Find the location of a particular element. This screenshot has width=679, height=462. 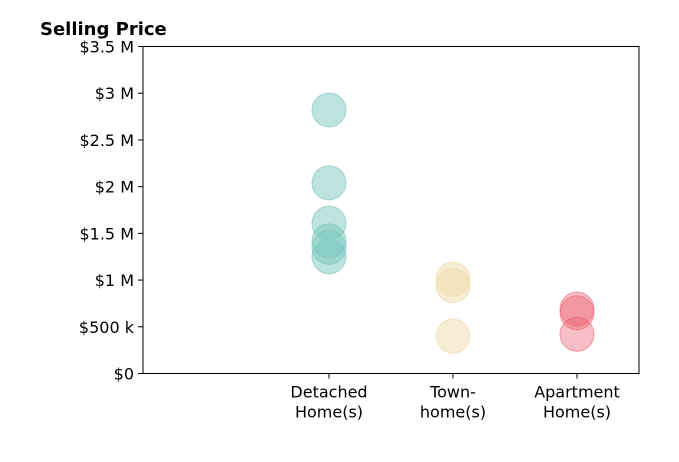

x-tick-label-line: Apartment is located at coordinates (577, 392).